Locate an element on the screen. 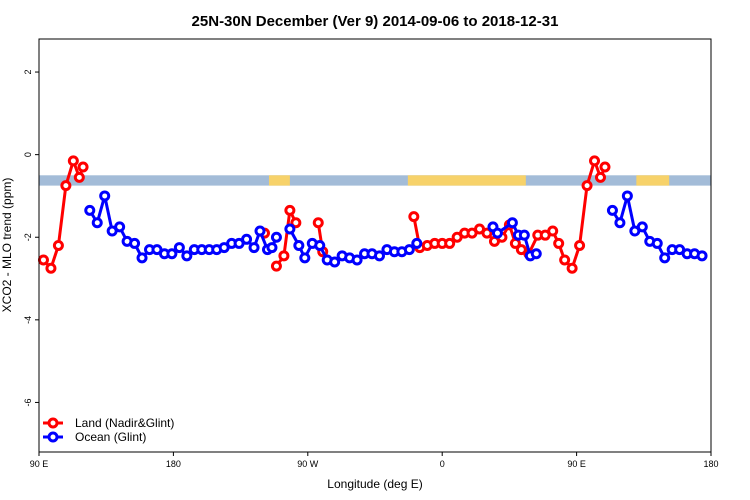  y-tick-label-3: -4 is located at coordinates (28, 320).